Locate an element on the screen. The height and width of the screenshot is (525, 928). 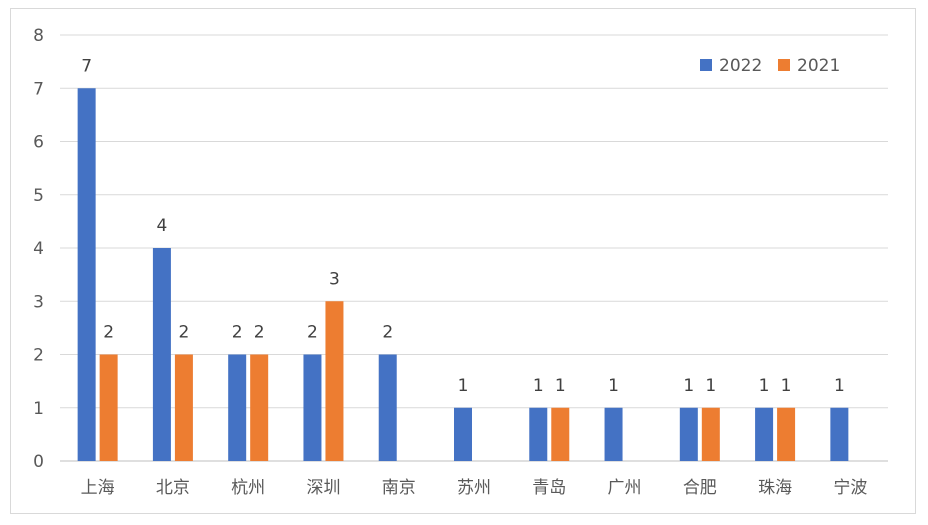
data-label-2022-9: 1 is located at coordinates (764, 386).